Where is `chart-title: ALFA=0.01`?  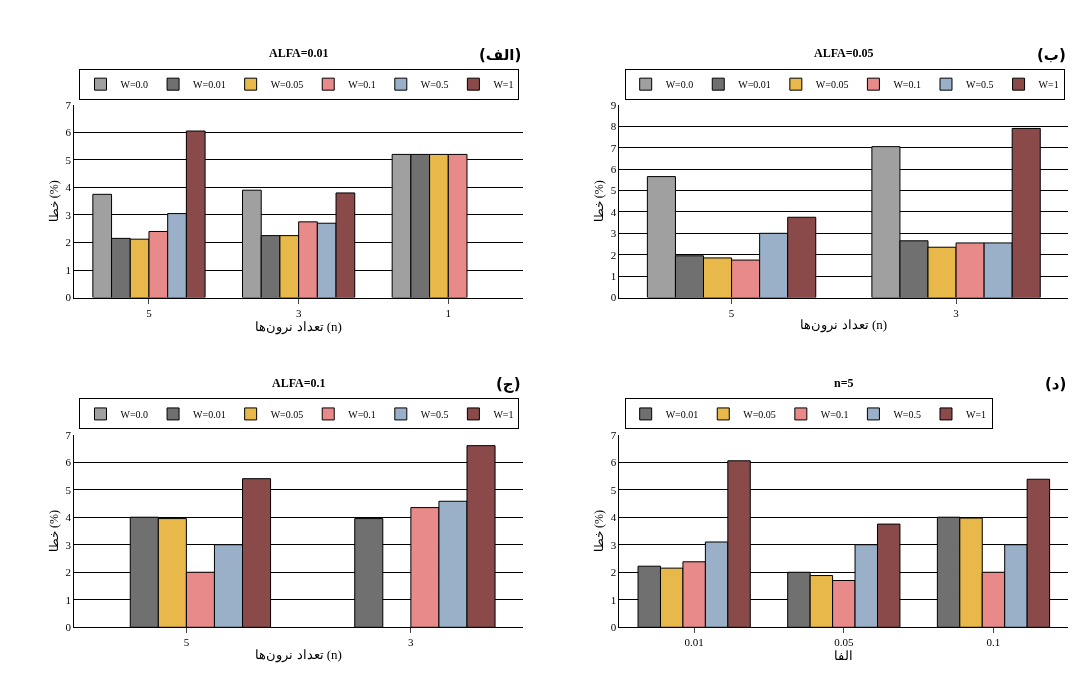 chart-title: ALFA=0.01 is located at coordinates (299, 53).